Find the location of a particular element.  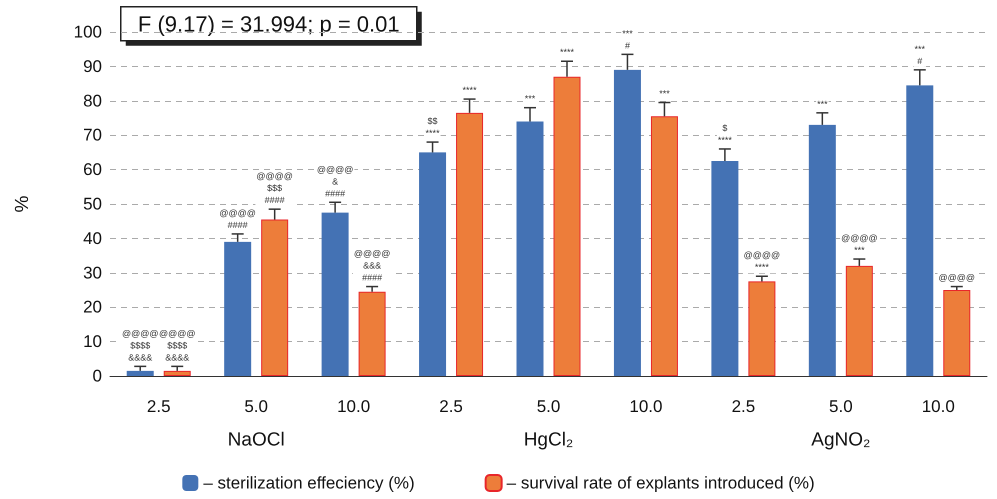

data-label: @@@@ *** is located at coordinates (859, 244).